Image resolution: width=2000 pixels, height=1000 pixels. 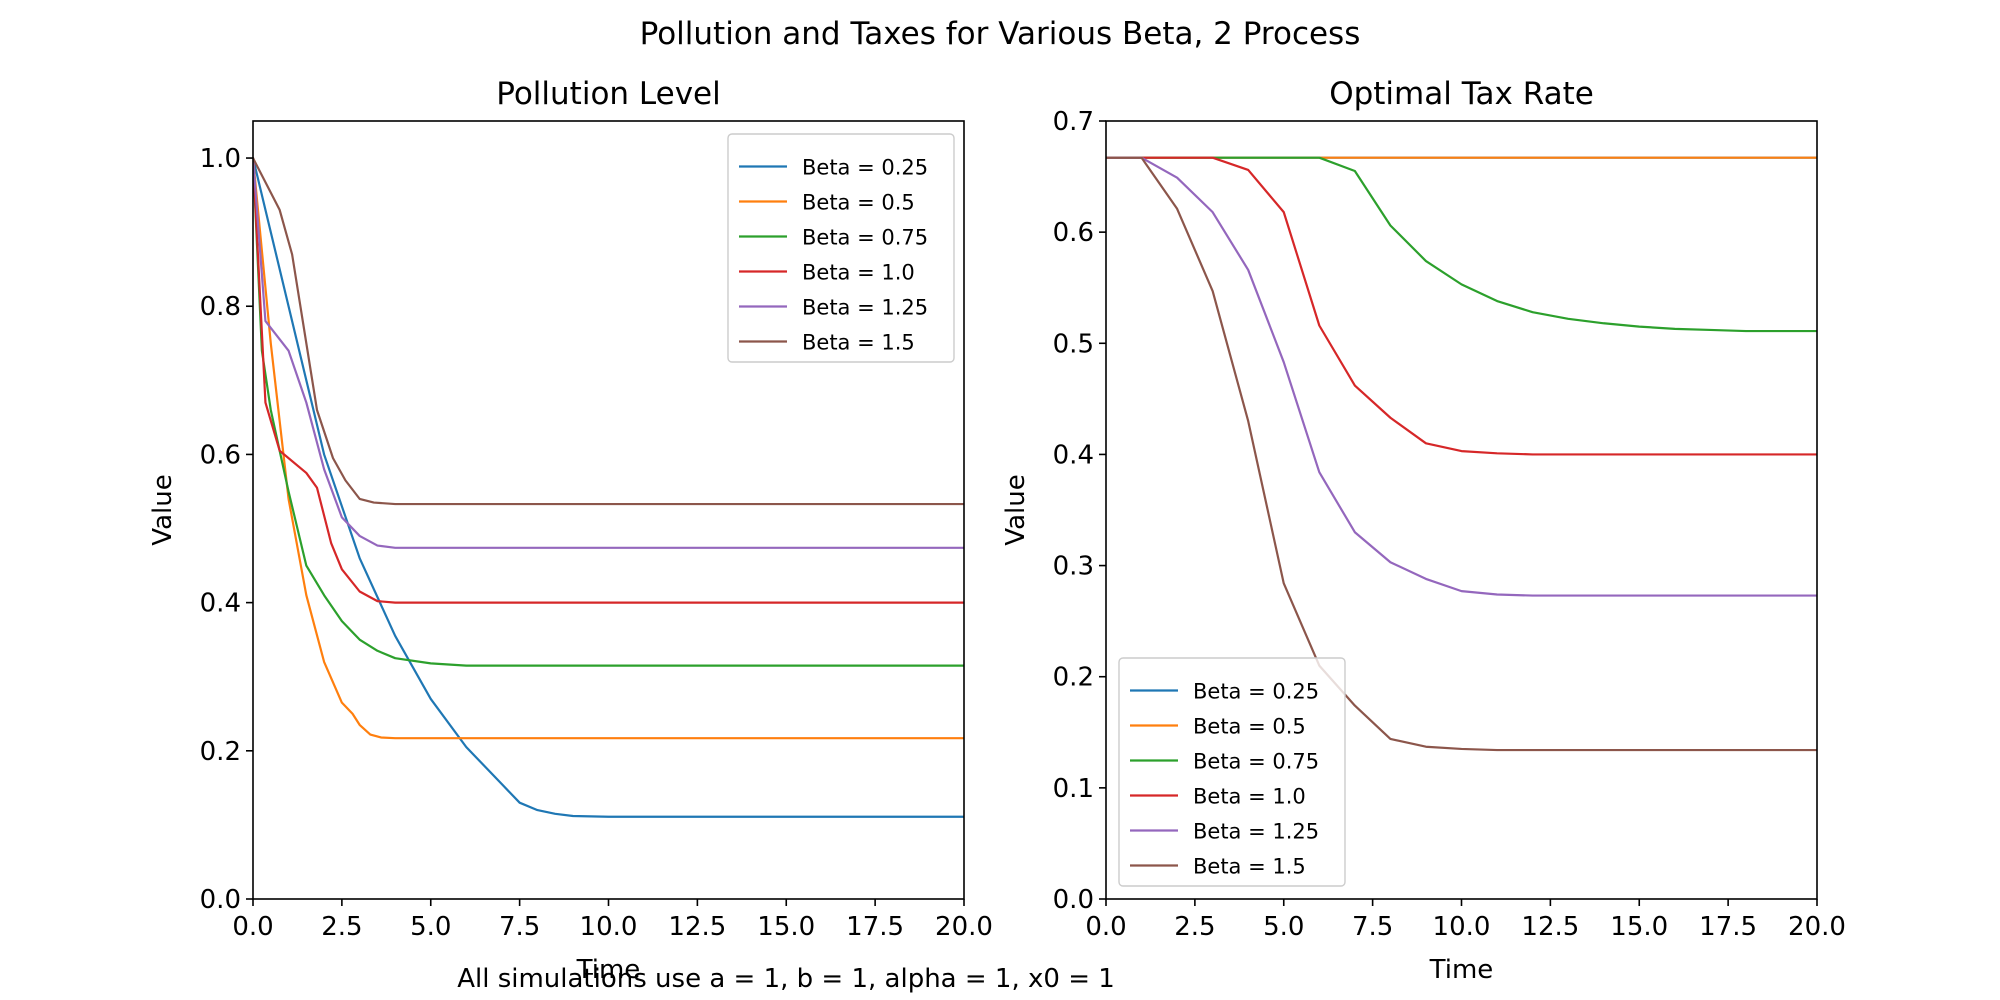 I want to click on y-tick-label: 0.5, so click(x=1073, y=344).